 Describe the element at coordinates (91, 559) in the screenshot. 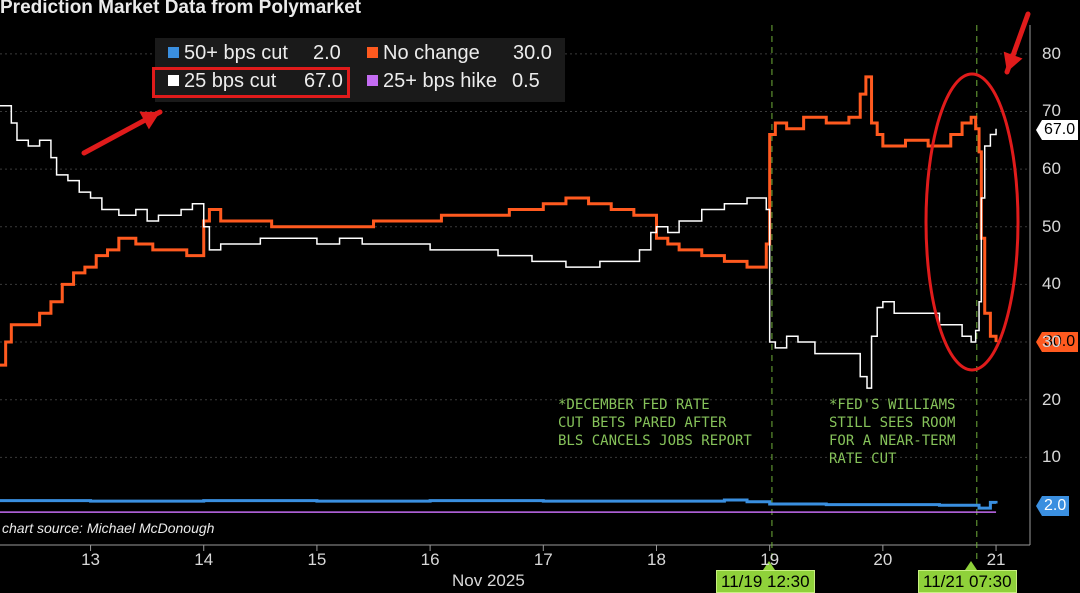

I see `x-tick-label: 13` at that location.